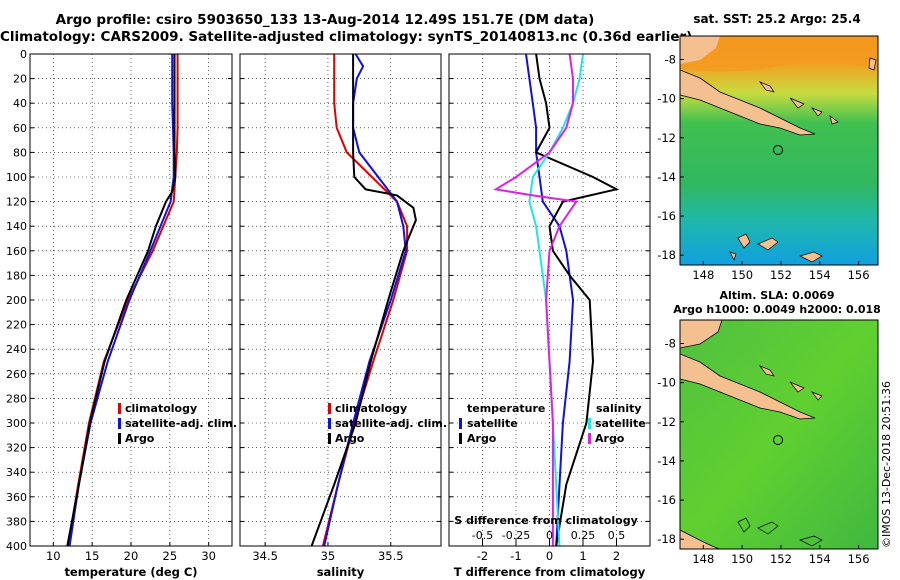 This screenshot has width=900, height=580. Describe the element at coordinates (777, 309) in the screenshot. I see `argo-height-title: Argo h1000: 0.0049 h2000: 0.018` at that location.